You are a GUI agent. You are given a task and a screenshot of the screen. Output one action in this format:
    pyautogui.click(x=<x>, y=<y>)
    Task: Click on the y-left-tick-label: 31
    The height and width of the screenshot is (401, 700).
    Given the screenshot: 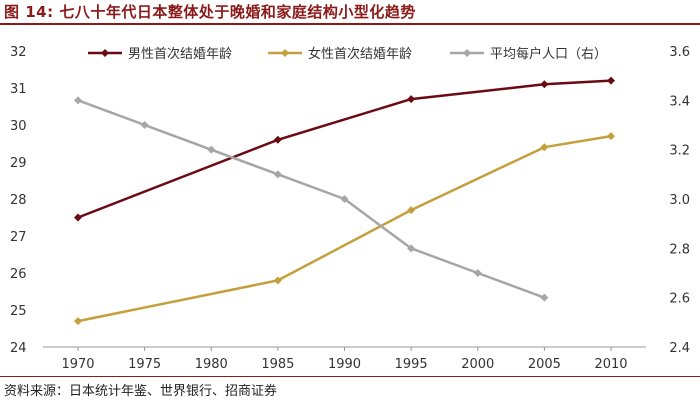 What is the action you would take?
    pyautogui.click(x=18, y=89)
    